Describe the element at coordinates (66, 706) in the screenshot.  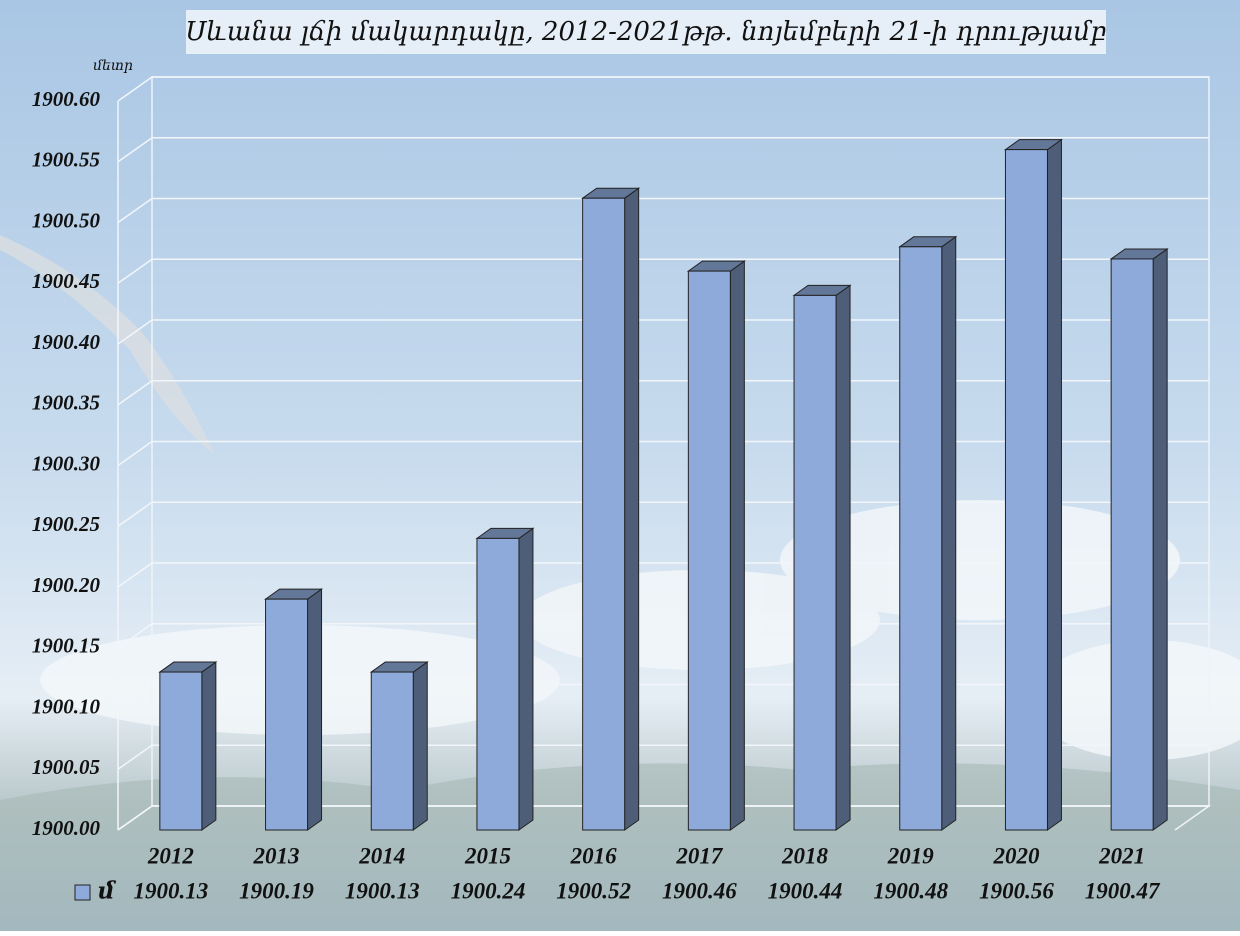
I see `y-tick-label: 1900.10` at that location.